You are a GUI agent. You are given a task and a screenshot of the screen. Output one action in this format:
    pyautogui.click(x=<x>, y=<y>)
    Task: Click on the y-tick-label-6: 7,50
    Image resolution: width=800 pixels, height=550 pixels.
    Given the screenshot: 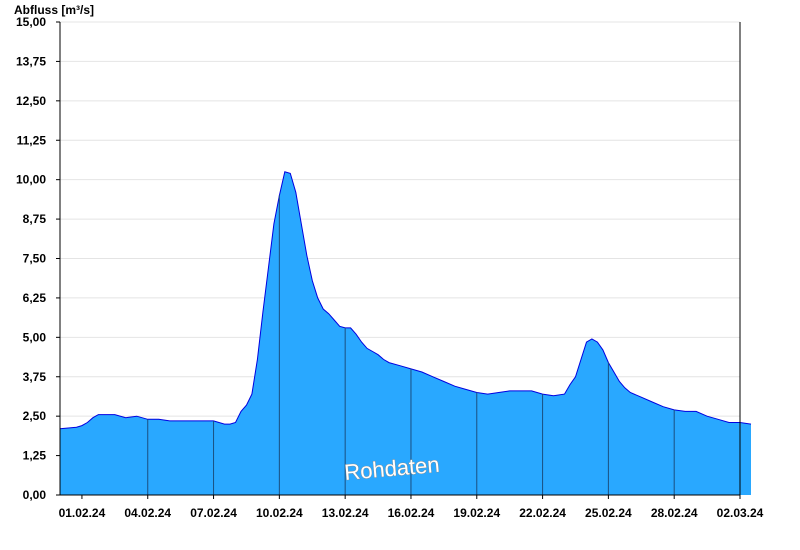 What is the action you would take?
    pyautogui.click(x=35, y=259)
    